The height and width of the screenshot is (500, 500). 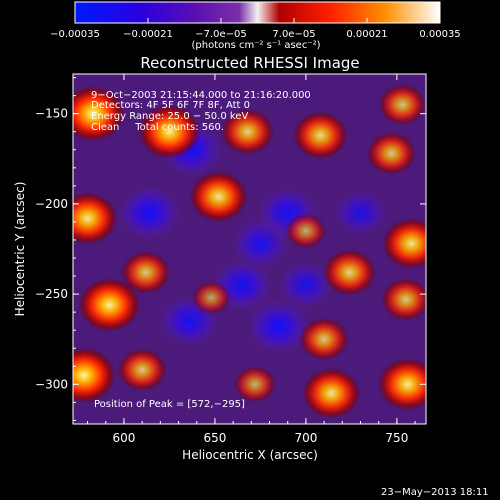 What do you see at coordinates (169, 116) in the screenshot?
I see `annotation-energy: Energy Range: 25.0 − 50.0 keV` at bounding box center [169, 116].